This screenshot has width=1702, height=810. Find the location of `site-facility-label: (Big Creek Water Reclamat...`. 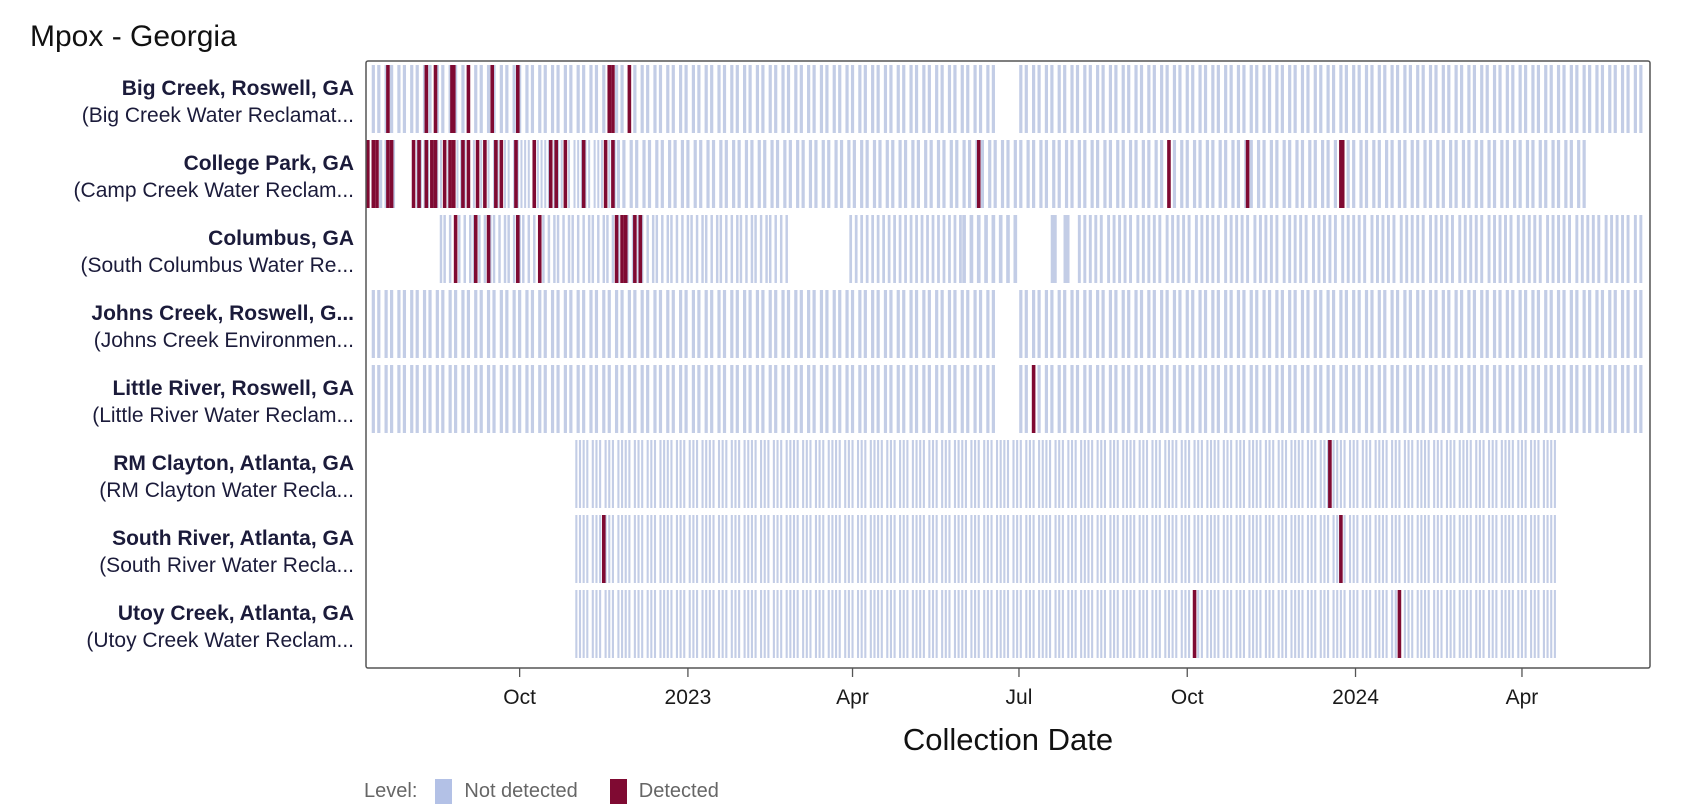

site-facility-label: (Big Creek Water Reclamat... is located at coordinates (218, 115).